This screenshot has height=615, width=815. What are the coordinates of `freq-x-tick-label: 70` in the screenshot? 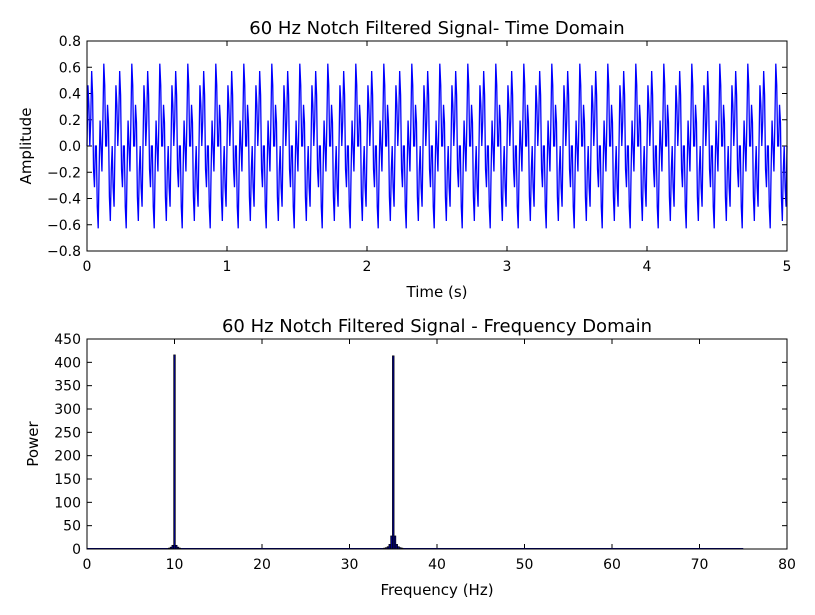 It's located at (700, 565).